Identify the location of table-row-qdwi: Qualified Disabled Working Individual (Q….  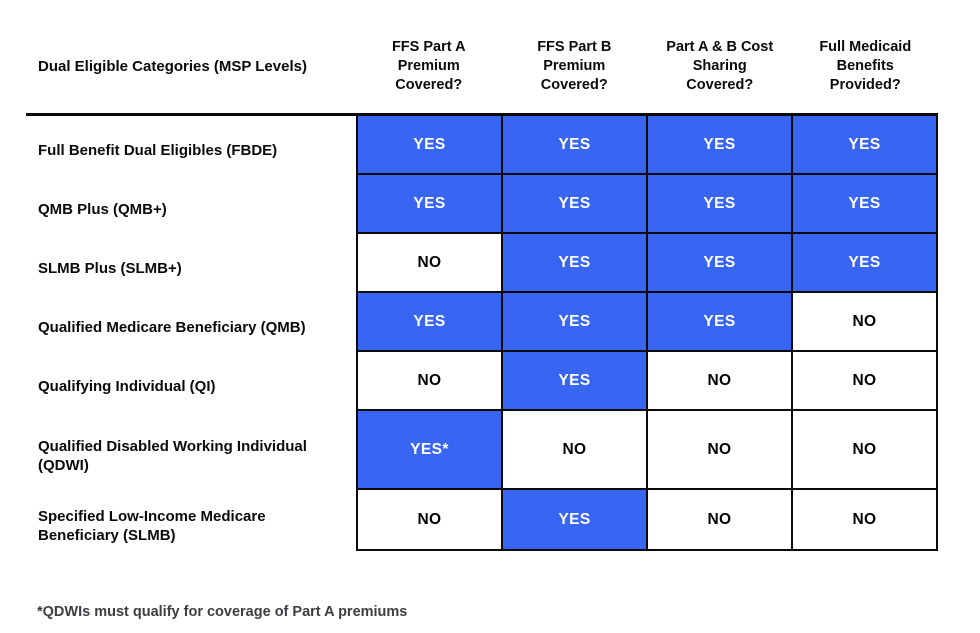
(469, 450).